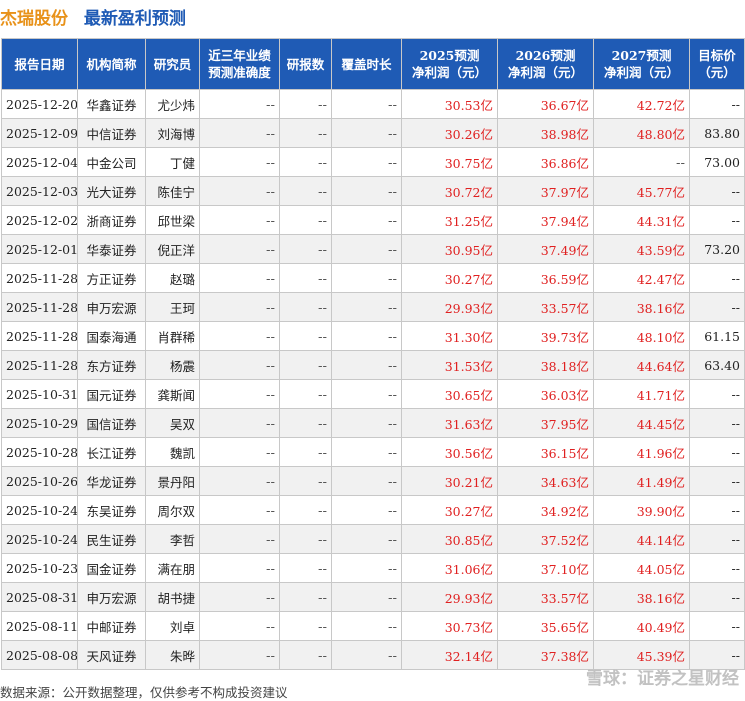 This screenshot has width=745, height=701. What do you see at coordinates (239, 64) in the screenshot?
I see `header-accuracy: 近三年业绩 预测准确度` at bounding box center [239, 64].